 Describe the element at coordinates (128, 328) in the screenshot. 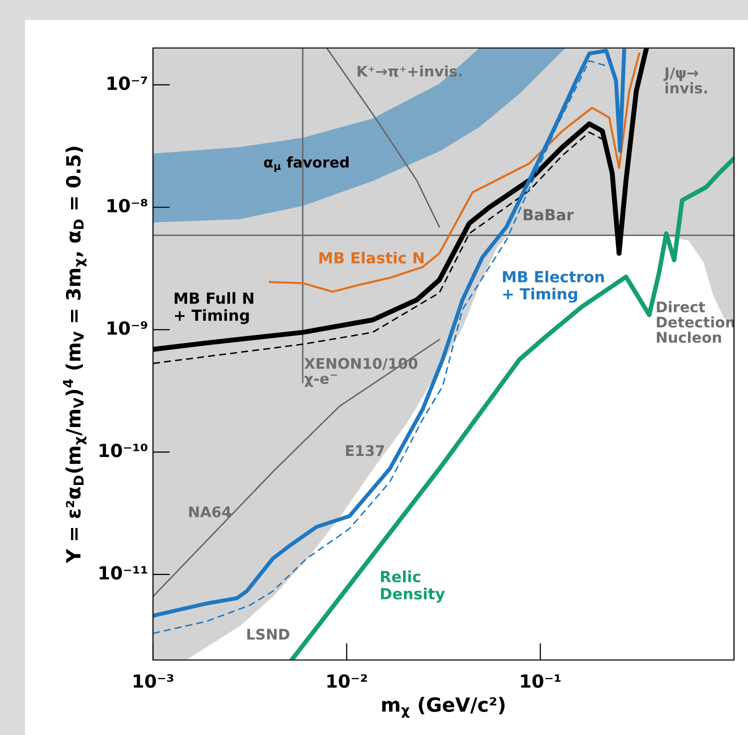

I see `y-tick-label: 10⁻⁹` at that location.